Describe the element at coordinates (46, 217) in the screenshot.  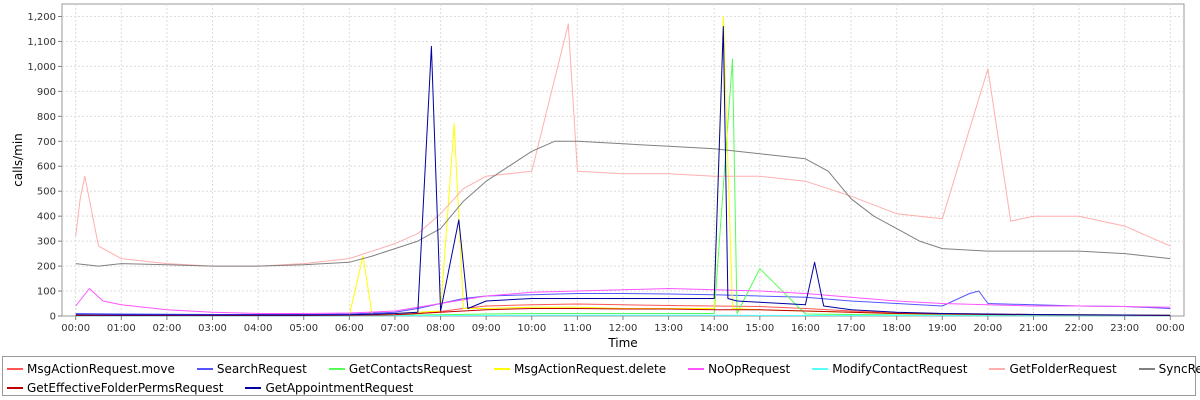
I see `y-tick-label: 400` at that location.